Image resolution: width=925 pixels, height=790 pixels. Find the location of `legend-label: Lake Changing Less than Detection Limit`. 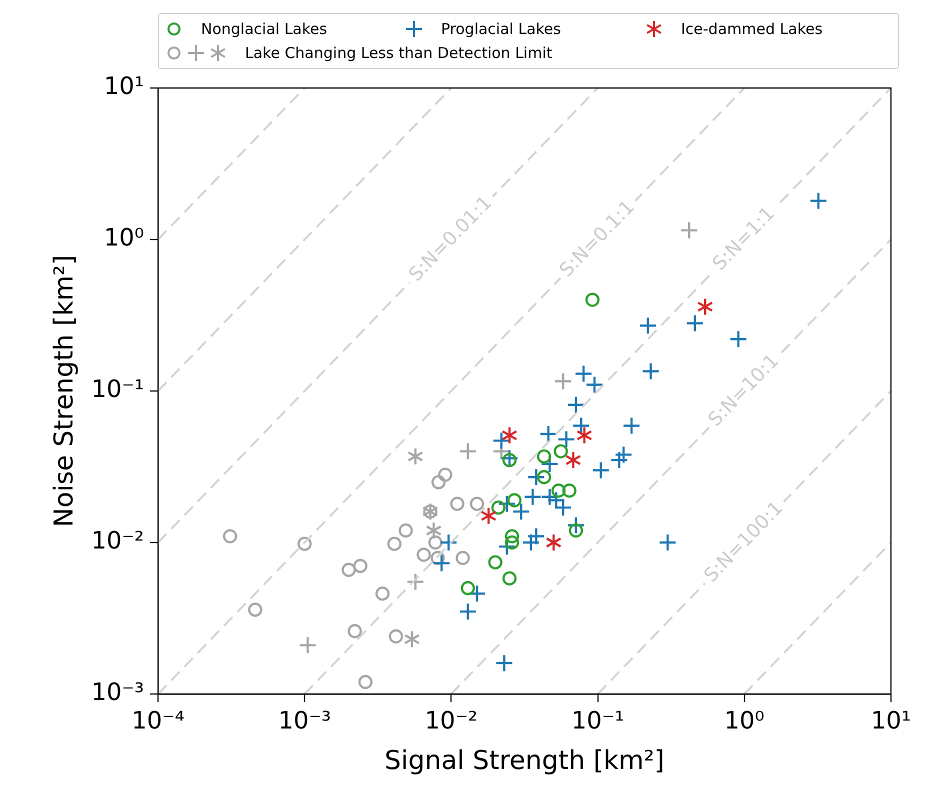

legend-label: Lake Changing Less than Detection Limit is located at coordinates (398, 53).